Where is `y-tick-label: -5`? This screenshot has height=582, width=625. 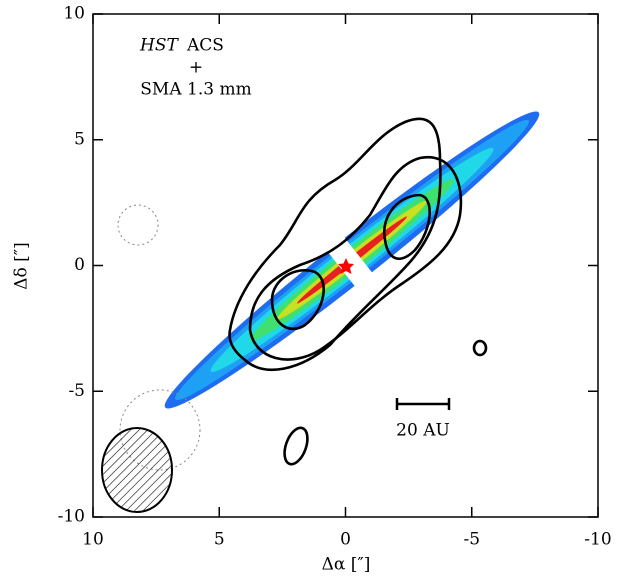
y-tick-label: -5 is located at coordinates (76, 391).